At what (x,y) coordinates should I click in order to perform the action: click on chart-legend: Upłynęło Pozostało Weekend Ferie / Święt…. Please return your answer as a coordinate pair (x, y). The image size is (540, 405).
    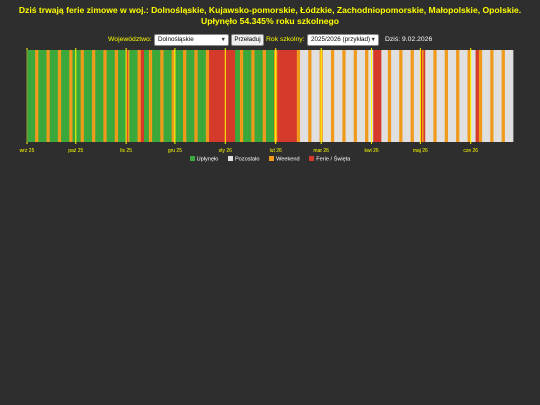
    Looking at the image, I should click on (270, 159).